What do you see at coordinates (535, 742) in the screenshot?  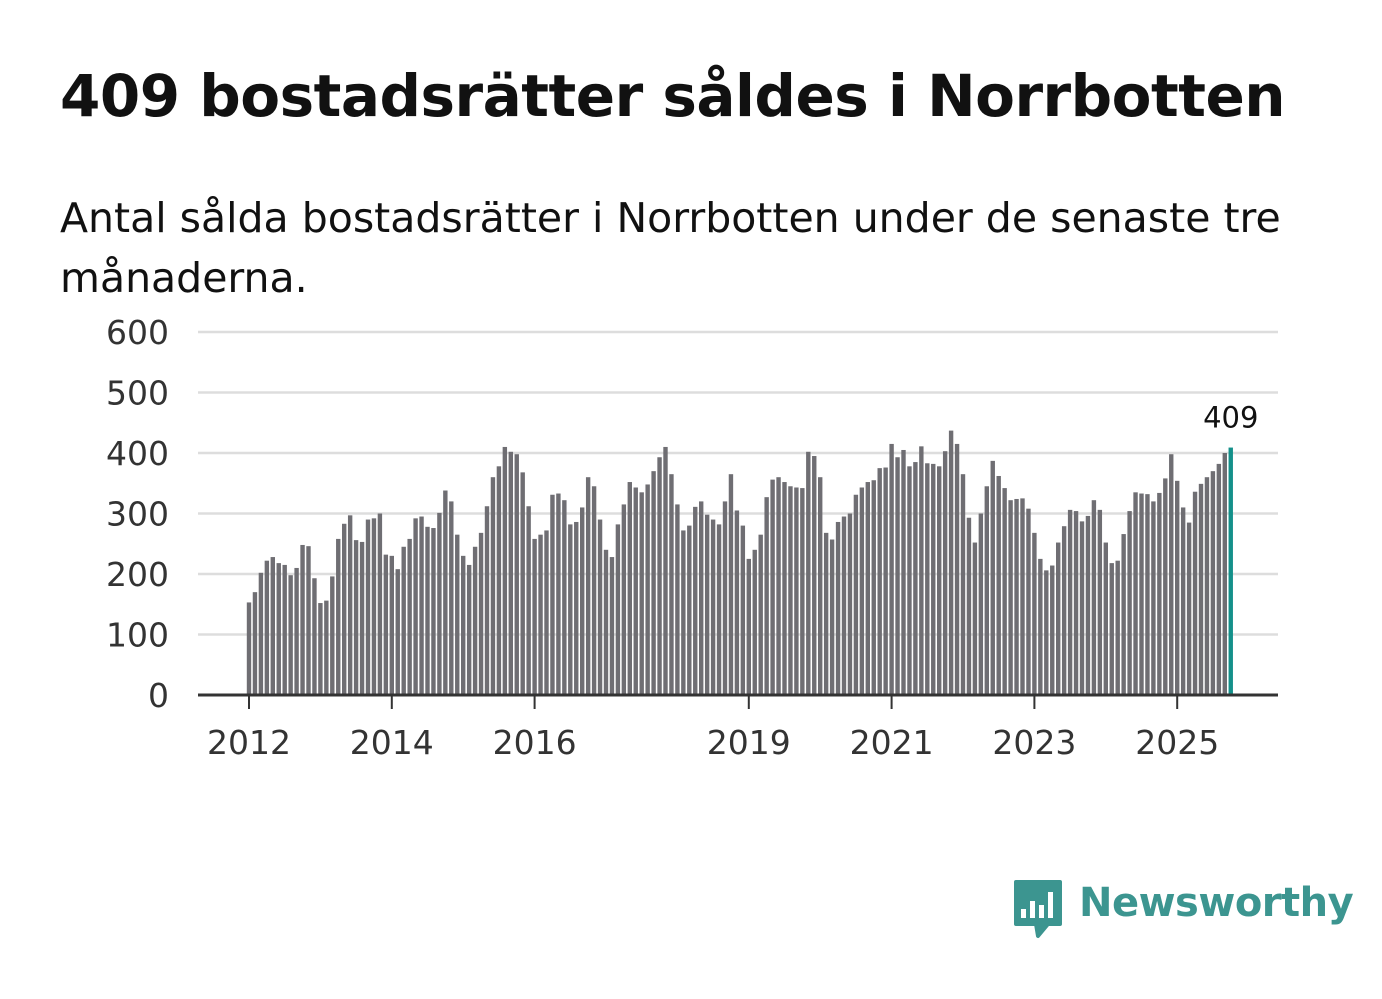 I see `x-tick-label: 2016` at bounding box center [535, 742].